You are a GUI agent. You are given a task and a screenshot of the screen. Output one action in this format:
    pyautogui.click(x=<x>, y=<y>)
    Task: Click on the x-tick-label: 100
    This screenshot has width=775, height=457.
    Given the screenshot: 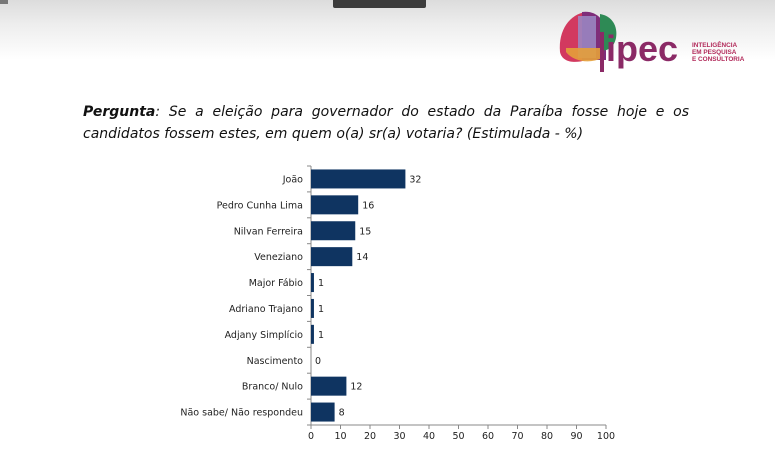 What is the action you would take?
    pyautogui.click(x=606, y=436)
    